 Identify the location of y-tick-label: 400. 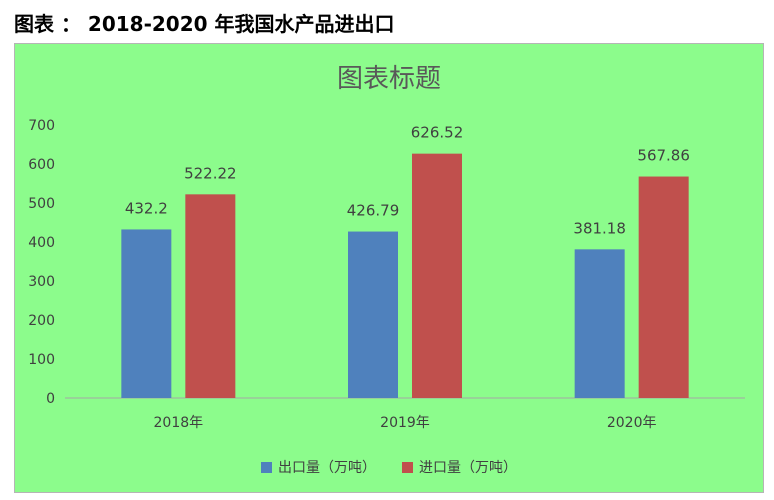
(41, 243).